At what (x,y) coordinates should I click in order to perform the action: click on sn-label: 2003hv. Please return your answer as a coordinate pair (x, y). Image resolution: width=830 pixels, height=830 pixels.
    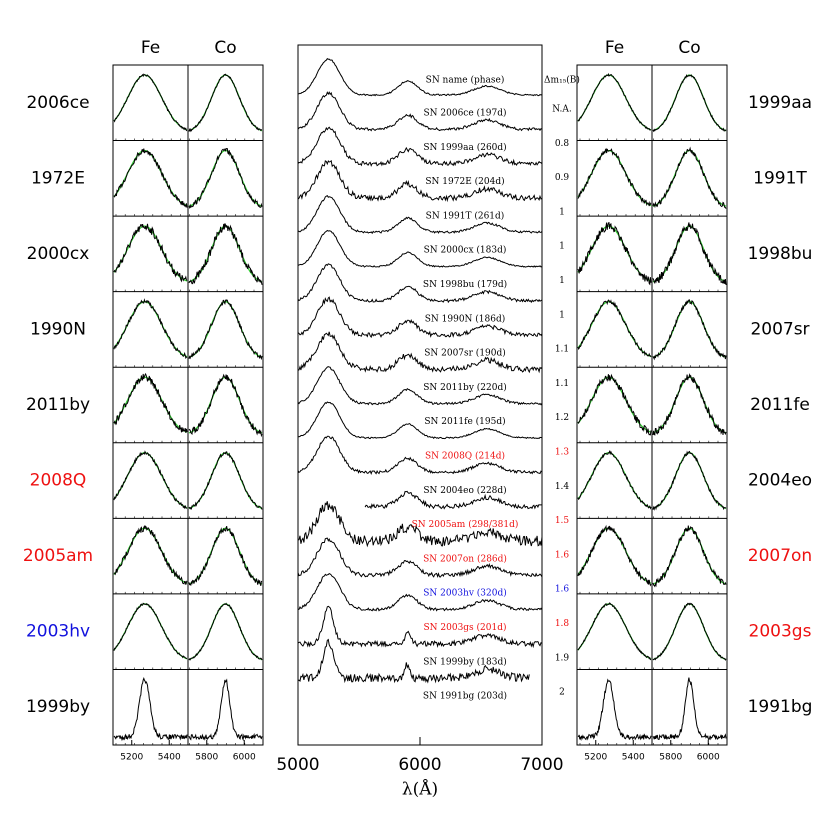
    Looking at the image, I should click on (58, 632).